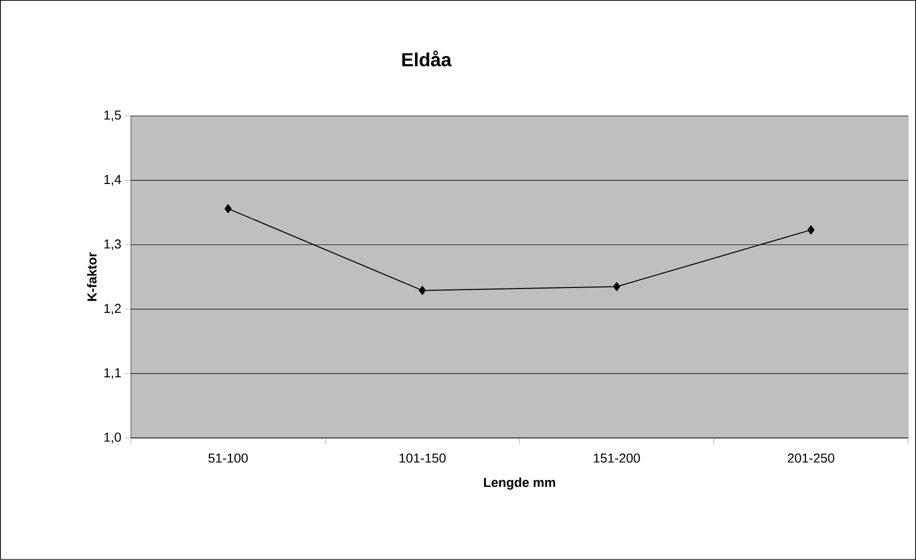 This screenshot has height=560, width=916. I want to click on y-tick-label: 1,0, so click(112, 438).